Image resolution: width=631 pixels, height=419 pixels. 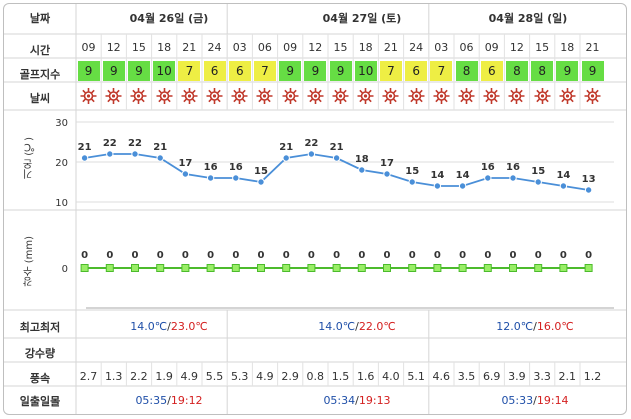 What do you see at coordinates (528, 18) in the screenshot?
I see `day-header-3: 04월 28일 (일)` at bounding box center [528, 18].